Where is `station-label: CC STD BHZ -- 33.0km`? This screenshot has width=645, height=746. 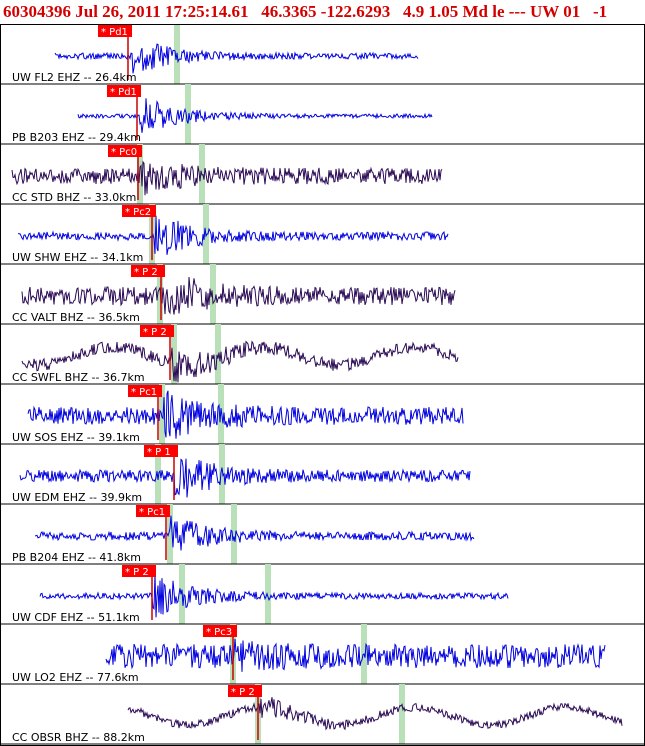 station-label: CC STD BHZ -- 33.0km is located at coordinates (74, 197).